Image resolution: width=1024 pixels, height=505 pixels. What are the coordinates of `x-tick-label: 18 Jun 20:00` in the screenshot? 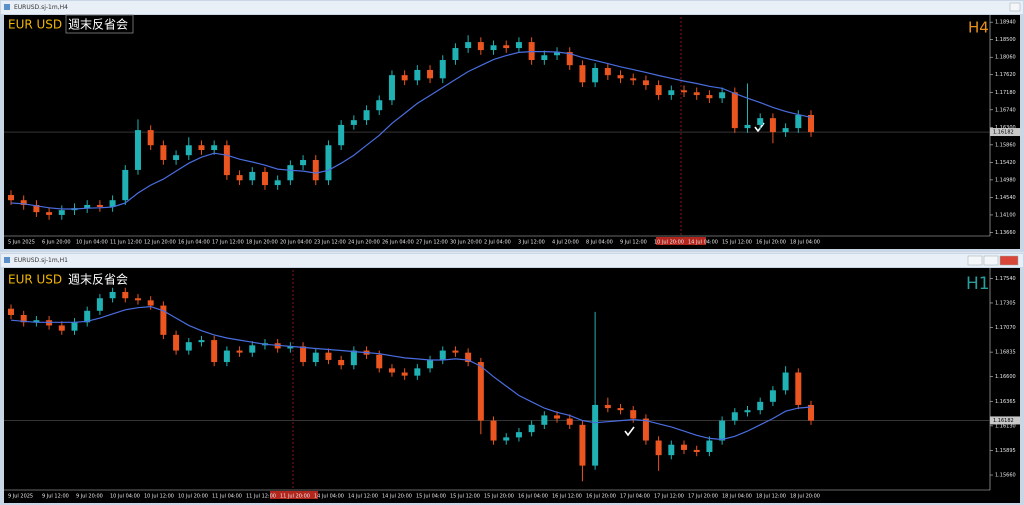 It's located at (262, 243).